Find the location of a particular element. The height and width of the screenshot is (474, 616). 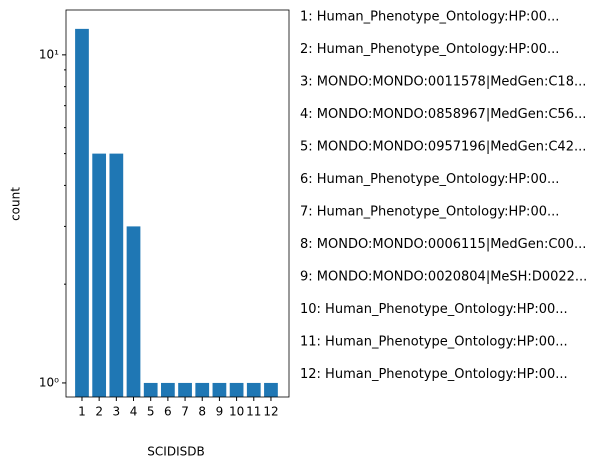

x-tick-label: 12 is located at coordinates (270, 412).